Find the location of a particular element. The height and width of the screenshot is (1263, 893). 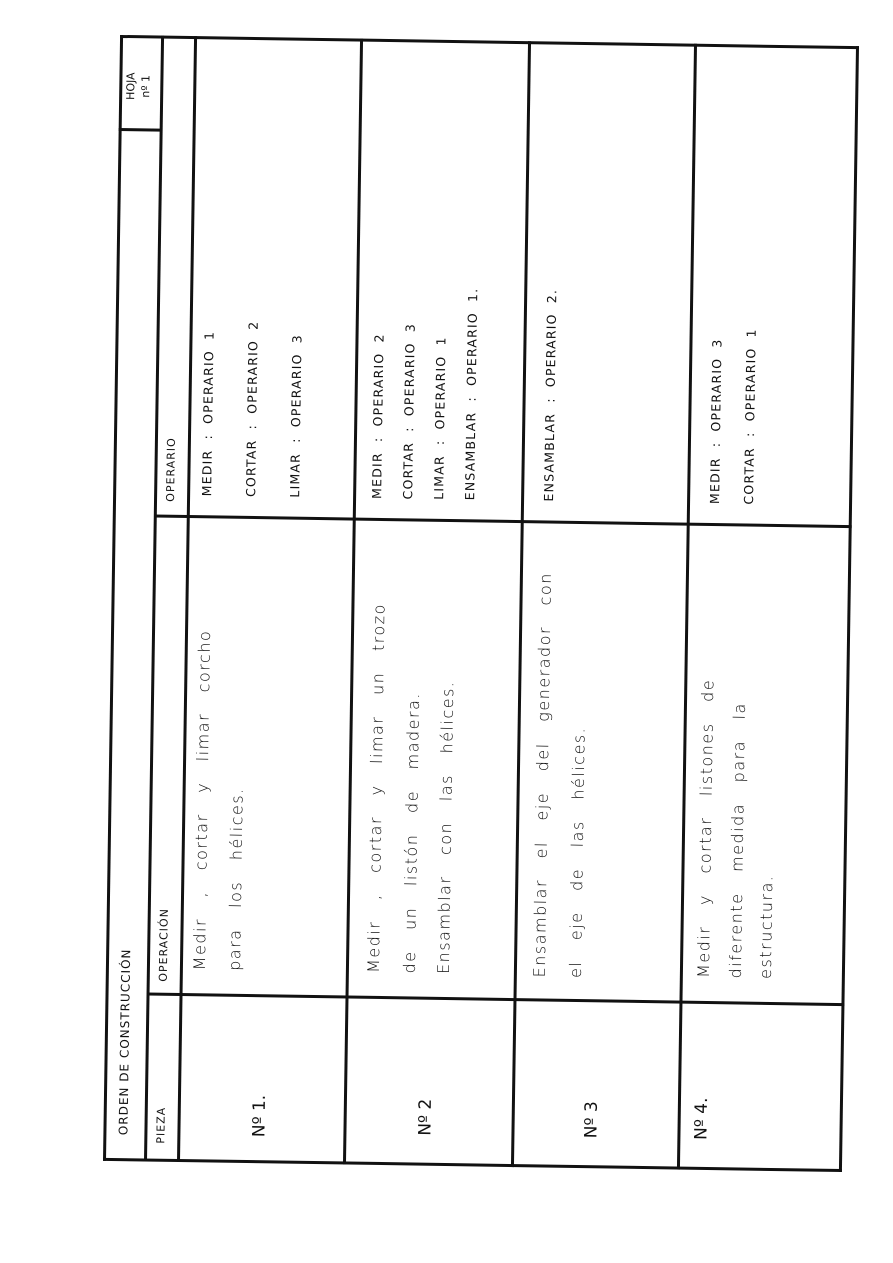

header-operation: OPERACIÓN is located at coordinates (163, 944).